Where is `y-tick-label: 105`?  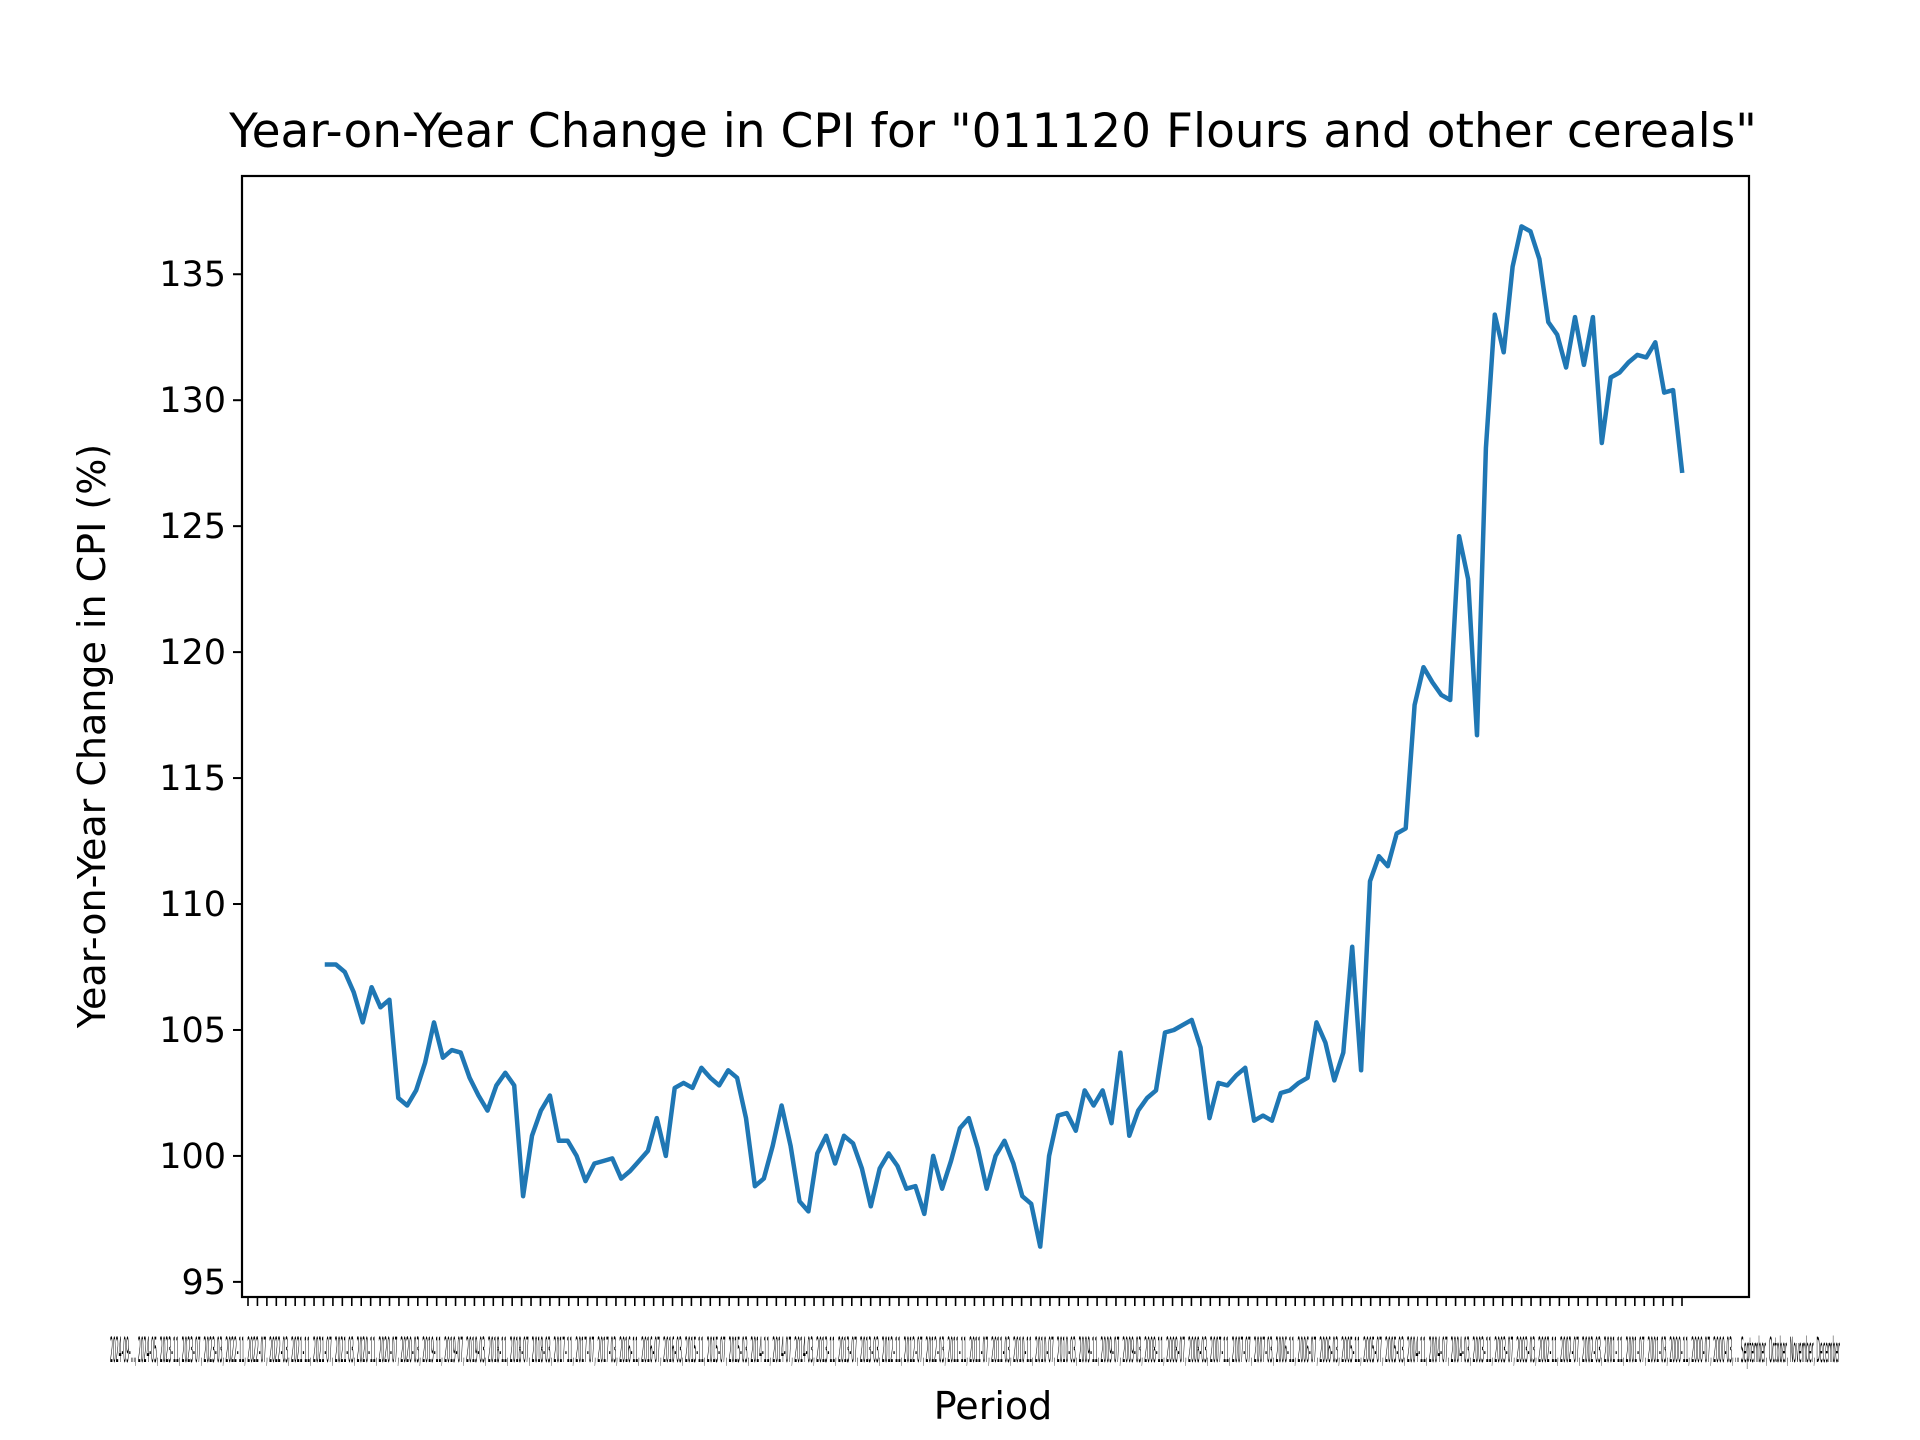
y-tick-label: 105 is located at coordinates (192, 1031).